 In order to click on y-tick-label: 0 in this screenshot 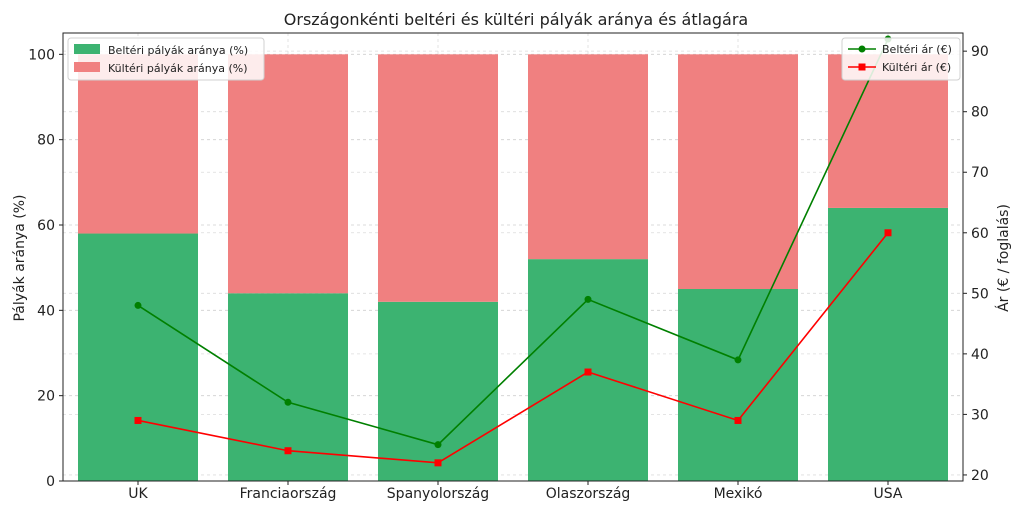, I will do `click(50, 482)`.